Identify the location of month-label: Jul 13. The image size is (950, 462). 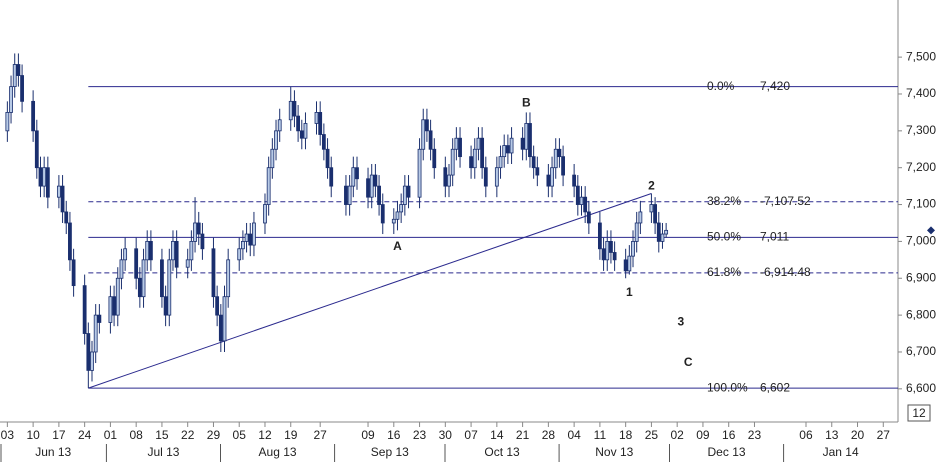
(163, 452).